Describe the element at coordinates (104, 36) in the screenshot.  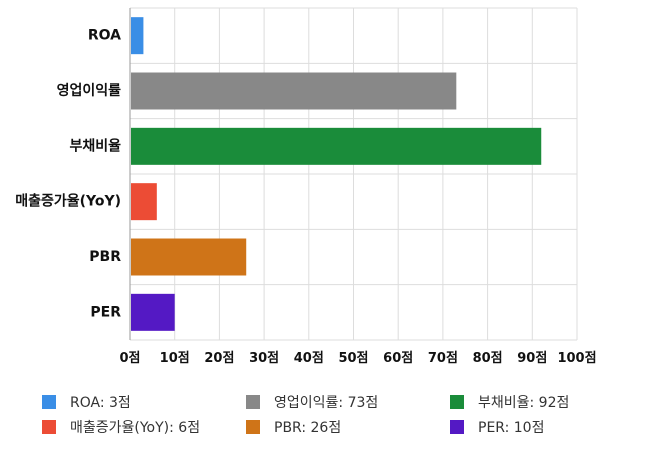
I see `category-label-0: ROA` at that location.